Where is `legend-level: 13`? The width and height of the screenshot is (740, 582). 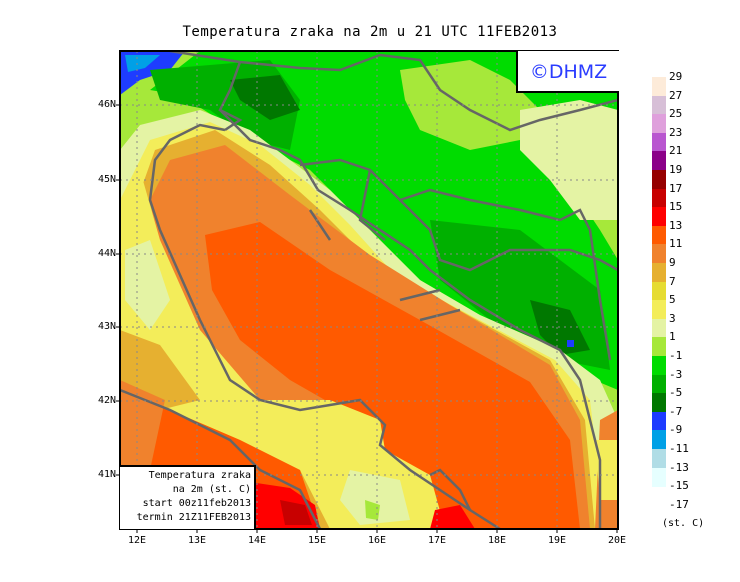
legend-level: 13 is located at coordinates (676, 225).